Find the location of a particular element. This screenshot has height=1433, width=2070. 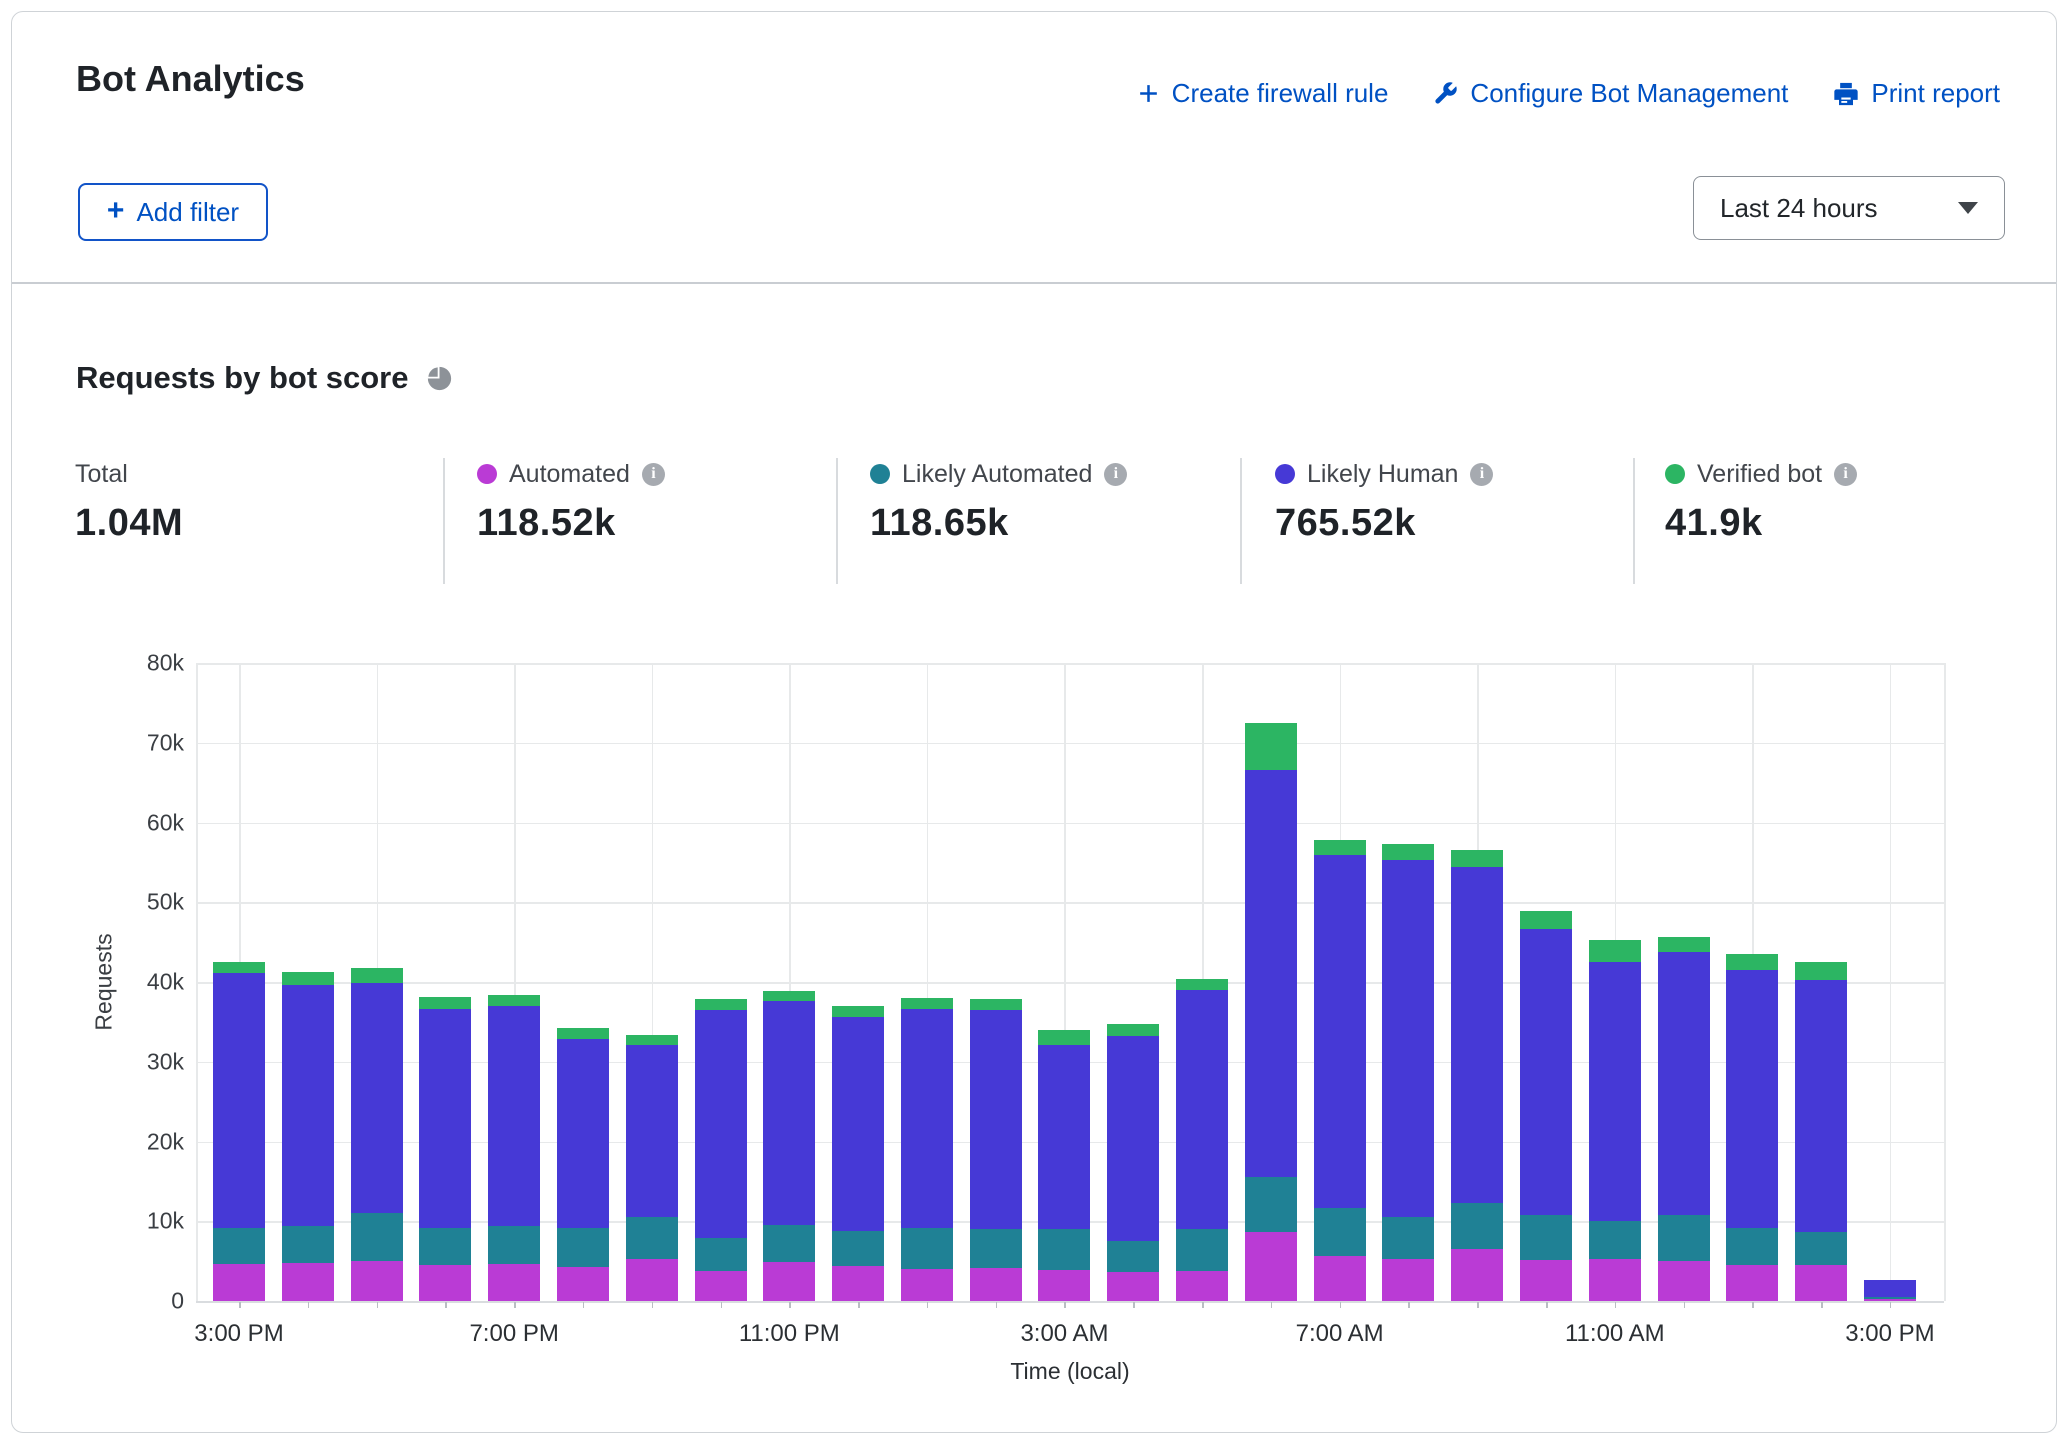

bar-9-00-PM is located at coordinates (652, 1168).